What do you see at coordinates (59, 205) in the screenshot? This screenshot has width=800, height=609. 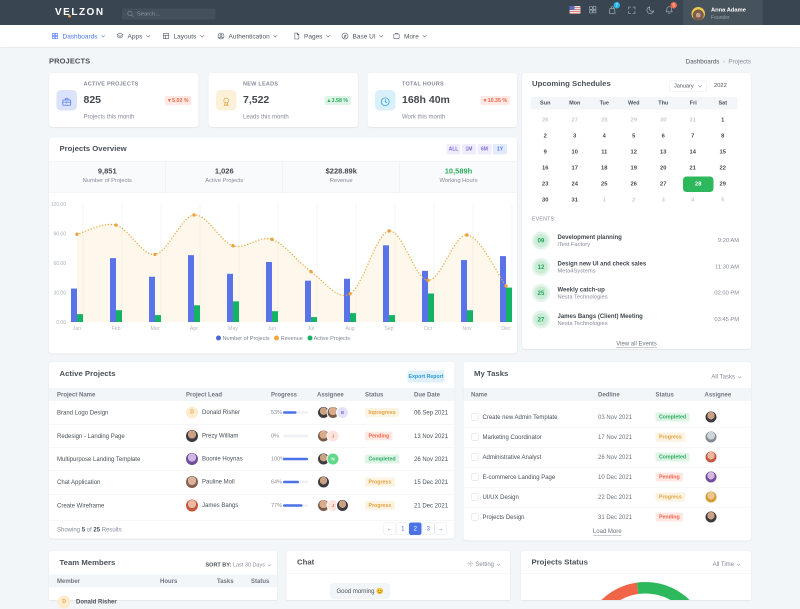 I see `svg-text: 120.00` at bounding box center [59, 205].